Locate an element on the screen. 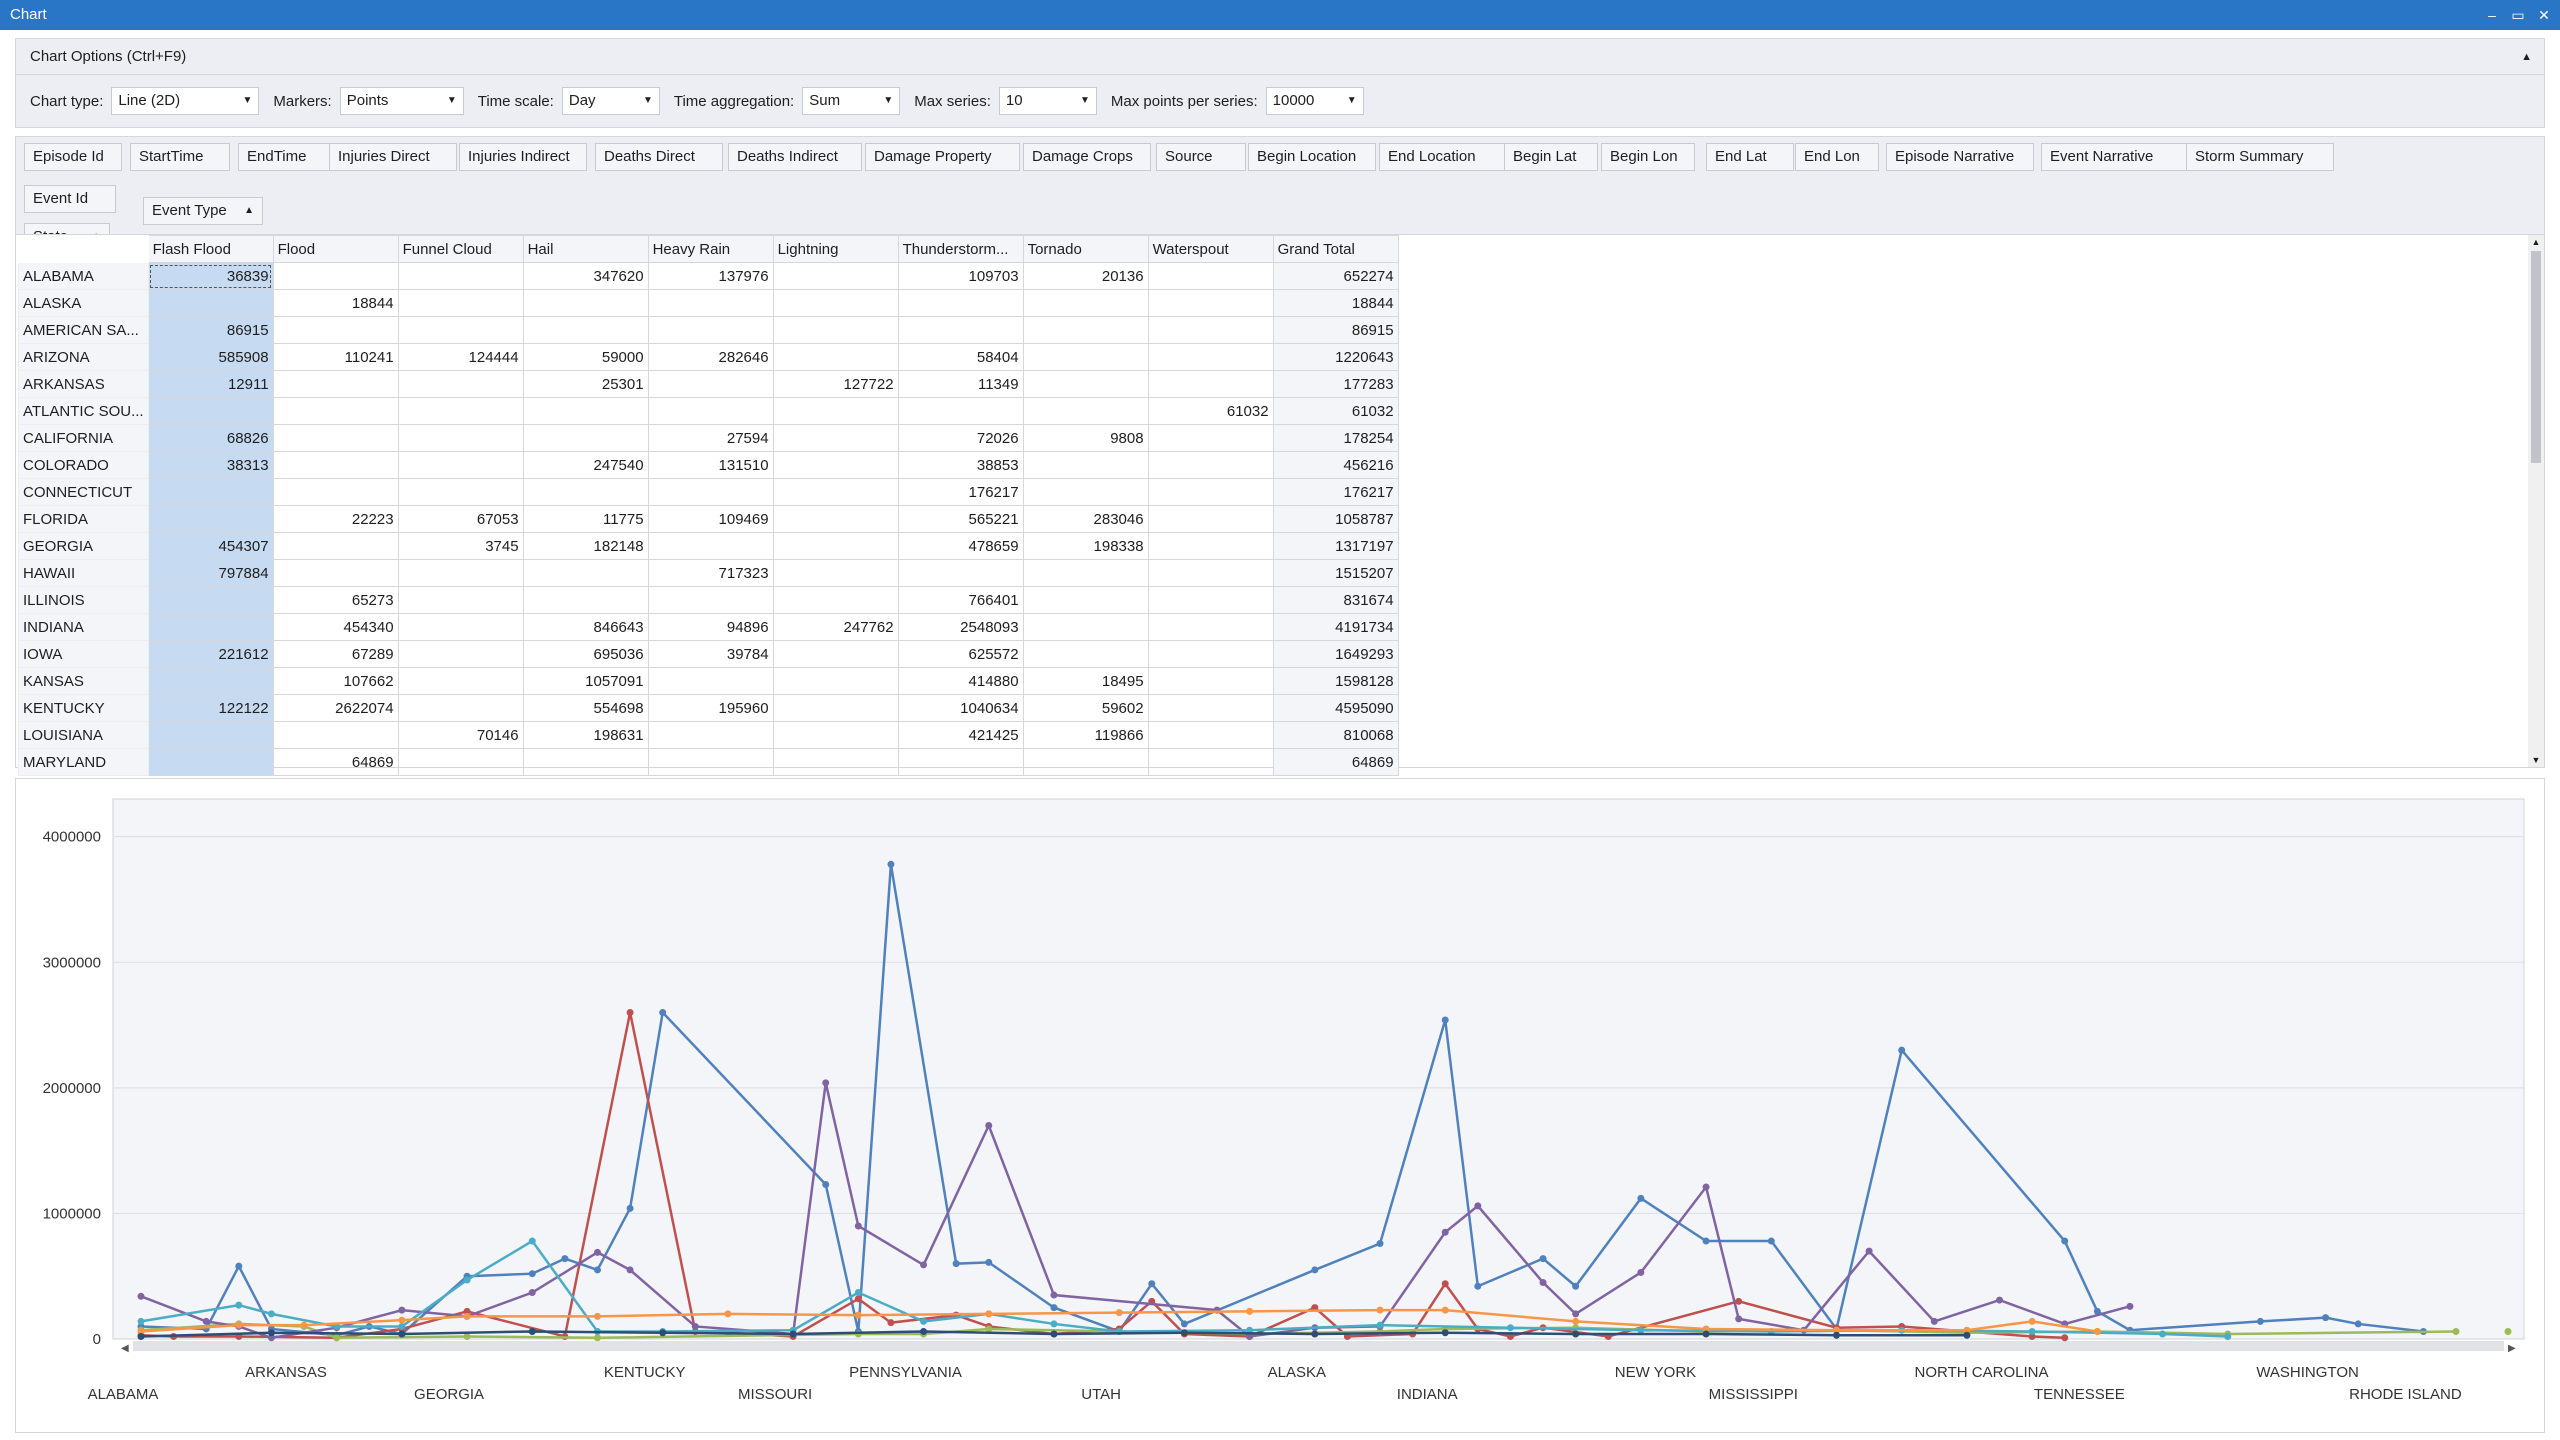  table-cell: 94896 is located at coordinates (710, 627).